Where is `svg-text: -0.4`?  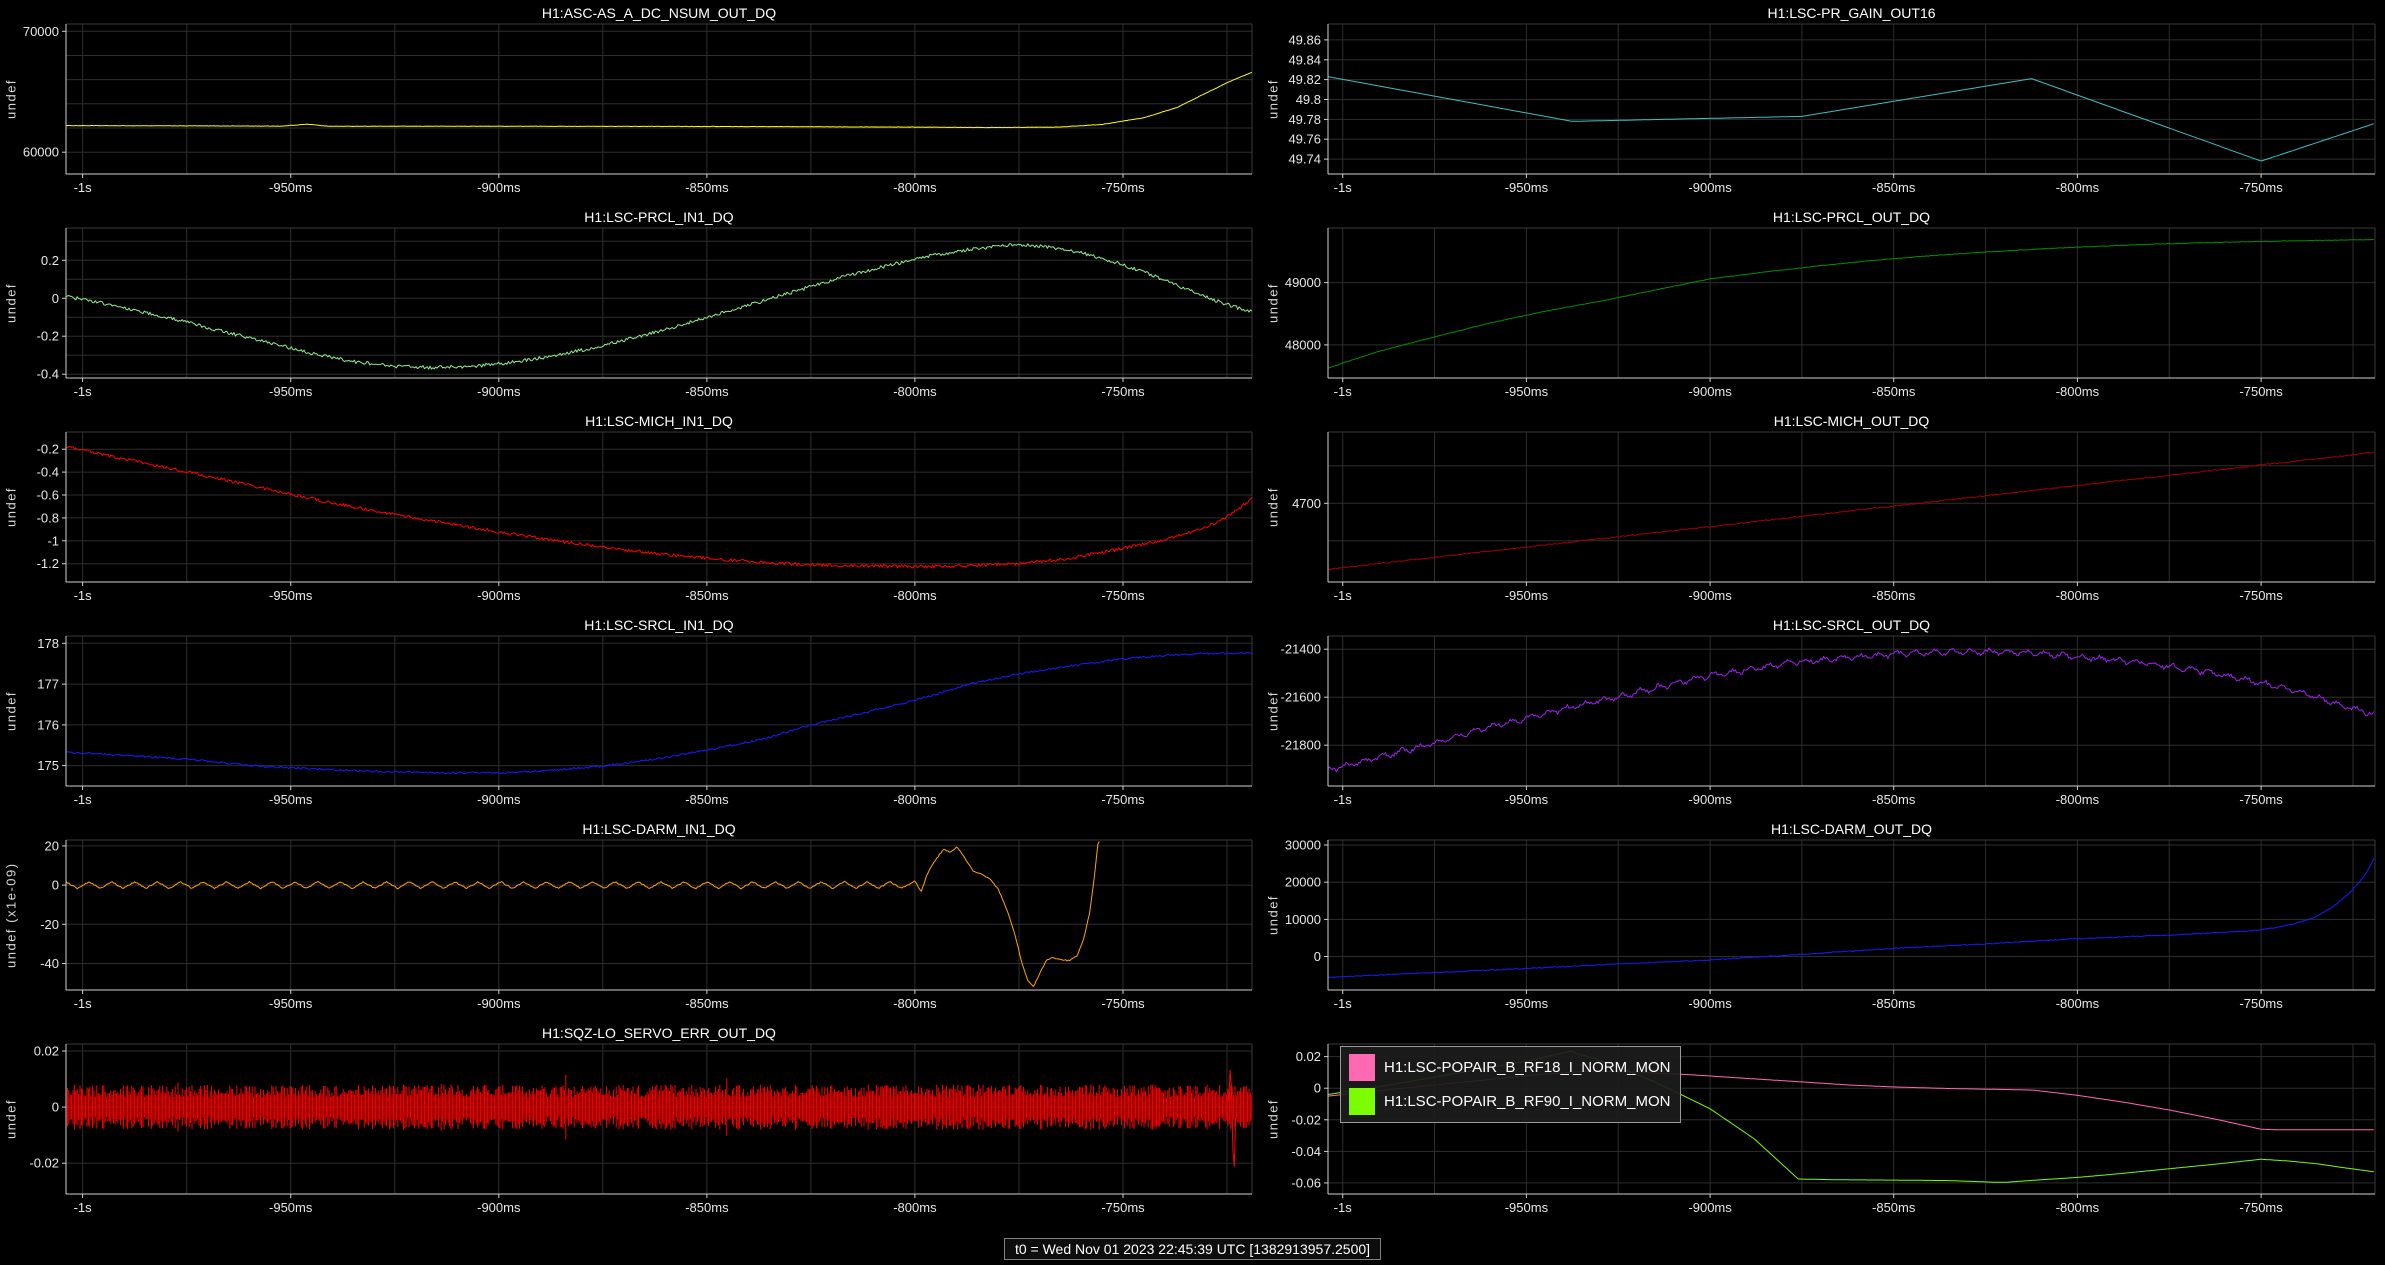 svg-text: -0.4 is located at coordinates (48, 374).